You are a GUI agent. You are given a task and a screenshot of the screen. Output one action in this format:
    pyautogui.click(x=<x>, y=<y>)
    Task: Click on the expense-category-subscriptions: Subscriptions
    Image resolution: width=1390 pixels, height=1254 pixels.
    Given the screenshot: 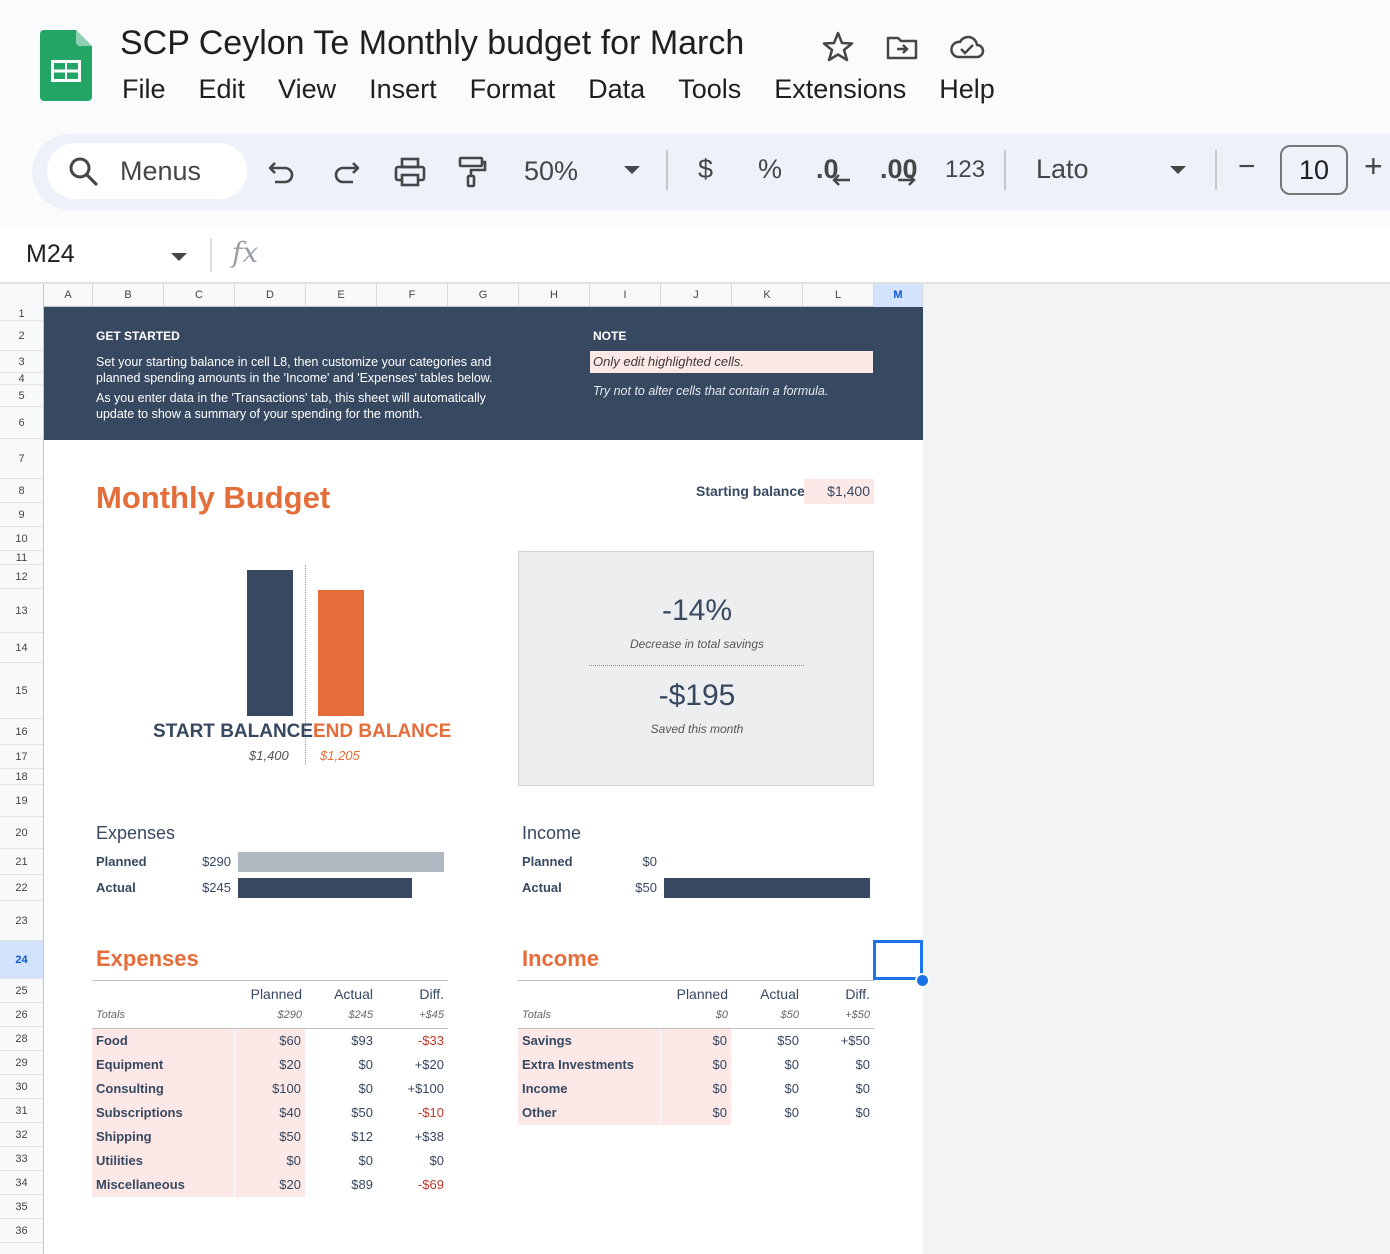 What is the action you would take?
    pyautogui.click(x=163, y=1113)
    